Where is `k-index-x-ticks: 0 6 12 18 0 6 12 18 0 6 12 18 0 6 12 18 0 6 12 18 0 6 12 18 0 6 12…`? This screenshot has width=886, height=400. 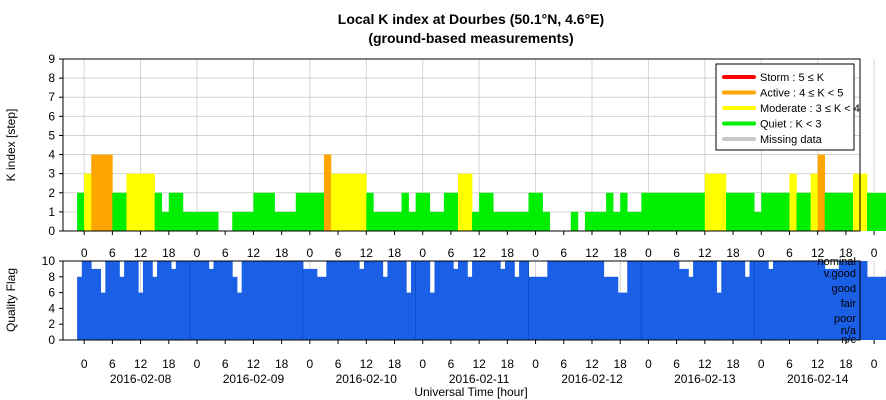 k-index-x-ticks: 0 6 12 18 0 6 12 18 0 6 12 18 0 6 12 18 0 6 12 18 0 6 12 18 0 6 12… is located at coordinates (479, 245).